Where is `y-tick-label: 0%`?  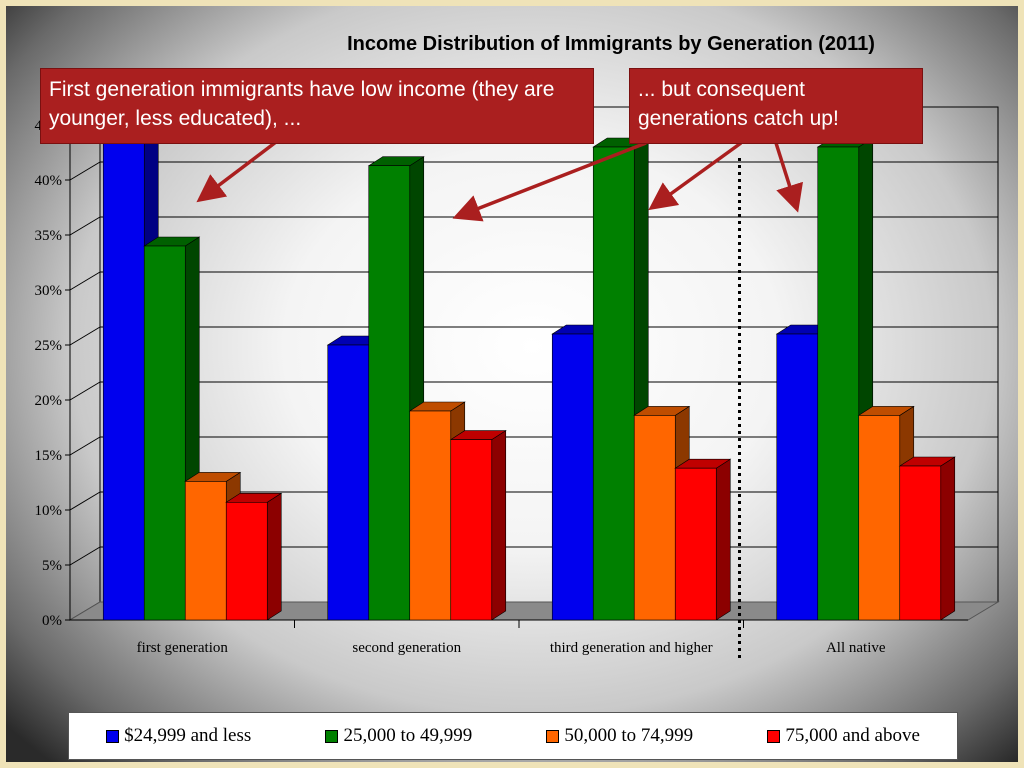 y-tick-label: 0% is located at coordinates (52, 621).